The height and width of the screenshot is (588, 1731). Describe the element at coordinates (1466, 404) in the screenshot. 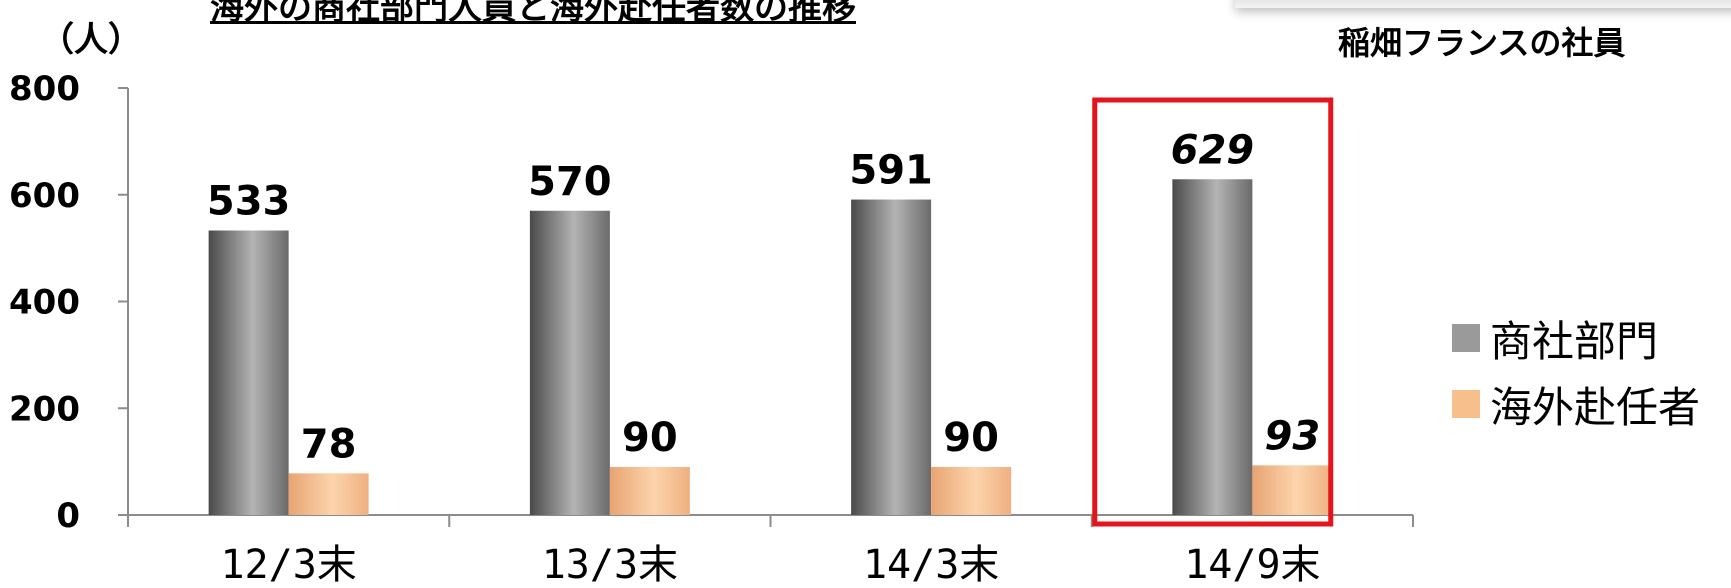

I see `legend-swatch-expat` at that location.